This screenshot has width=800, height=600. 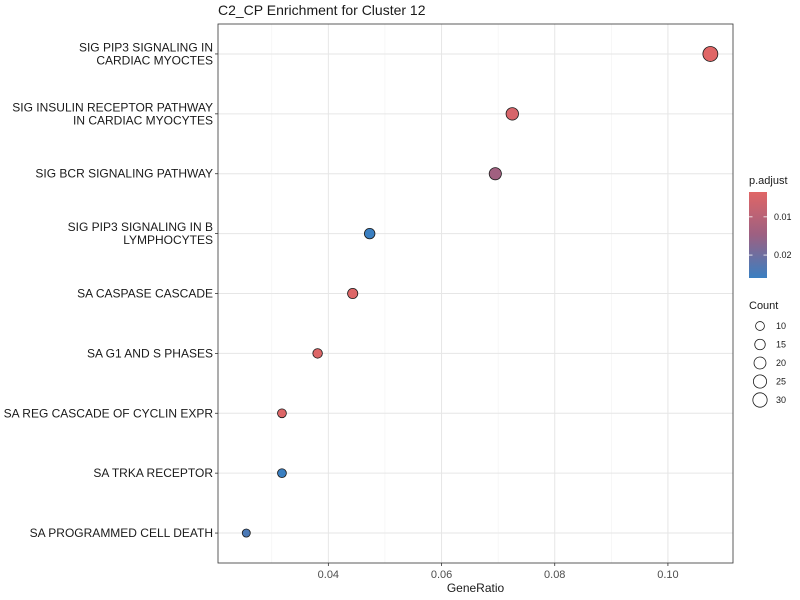 What do you see at coordinates (781, 345) in the screenshot?
I see `size-legend-label: 15` at bounding box center [781, 345].